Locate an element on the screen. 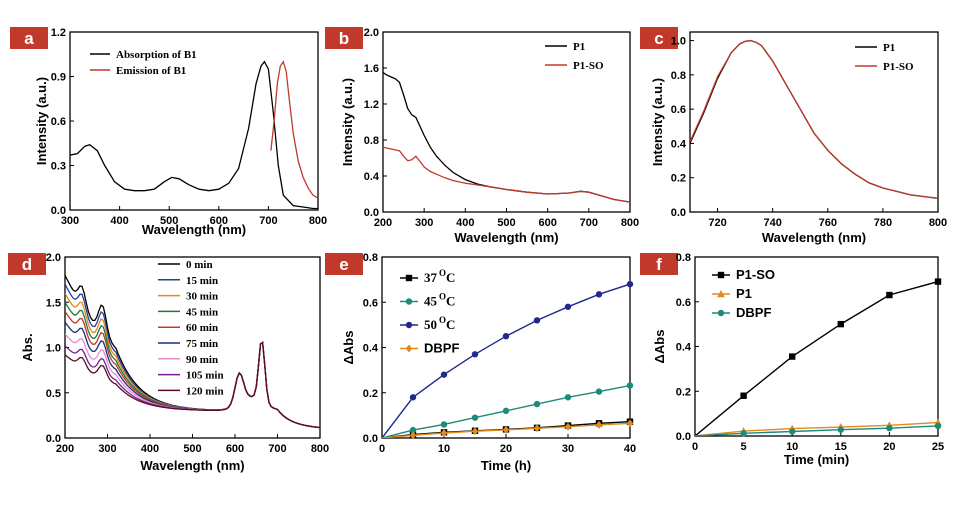  panel-label-text: d is located at coordinates (27, 264).